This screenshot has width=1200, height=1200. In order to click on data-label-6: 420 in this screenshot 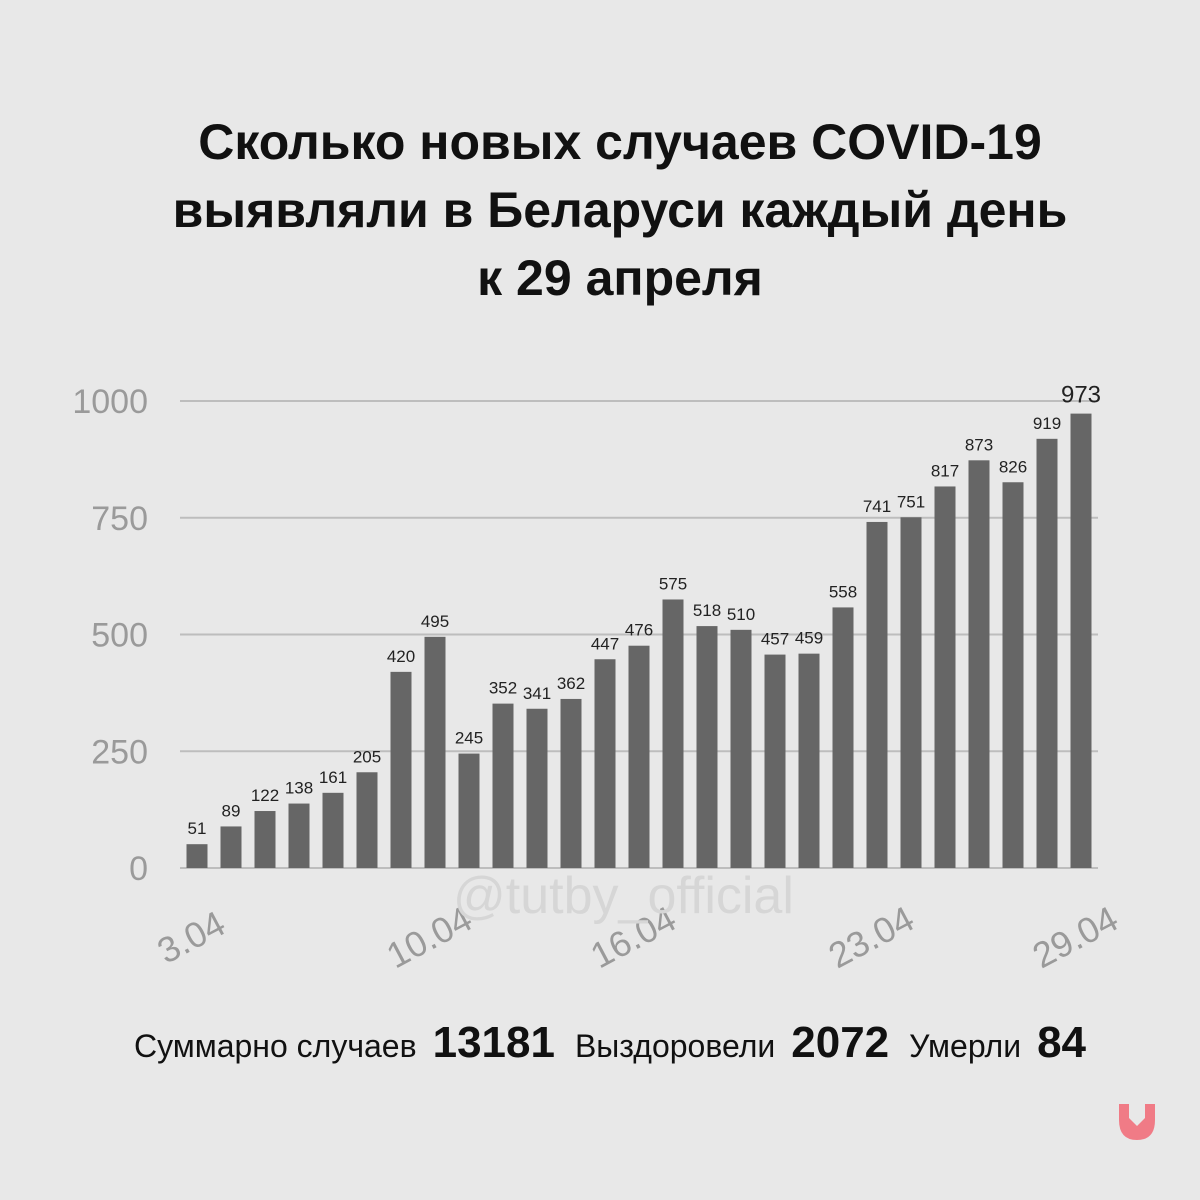, I will do `click(401, 656)`.